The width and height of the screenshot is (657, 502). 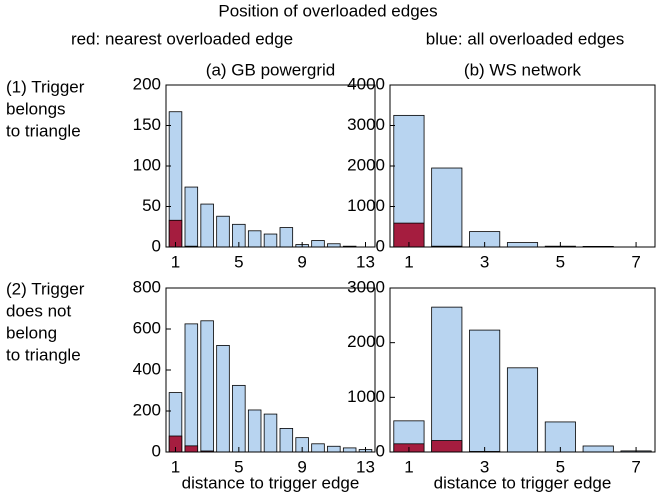 What do you see at coordinates (327, 10) in the screenshot?
I see `figure-title: Position of overloaded edges` at bounding box center [327, 10].